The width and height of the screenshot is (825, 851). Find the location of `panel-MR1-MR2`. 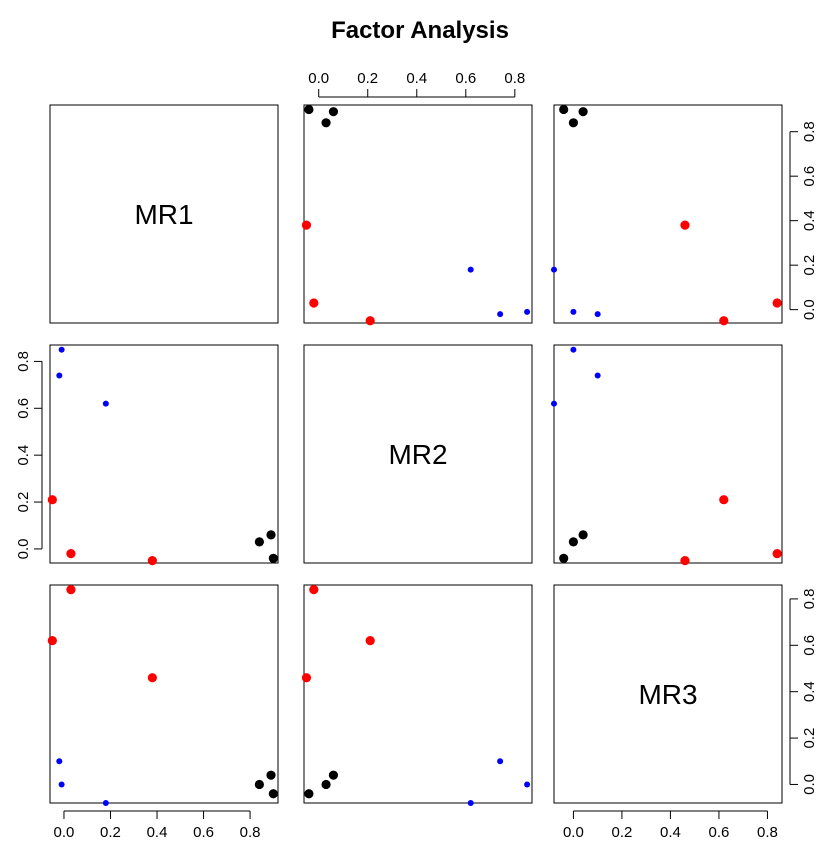

panel-MR1-MR2 is located at coordinates (417, 215).